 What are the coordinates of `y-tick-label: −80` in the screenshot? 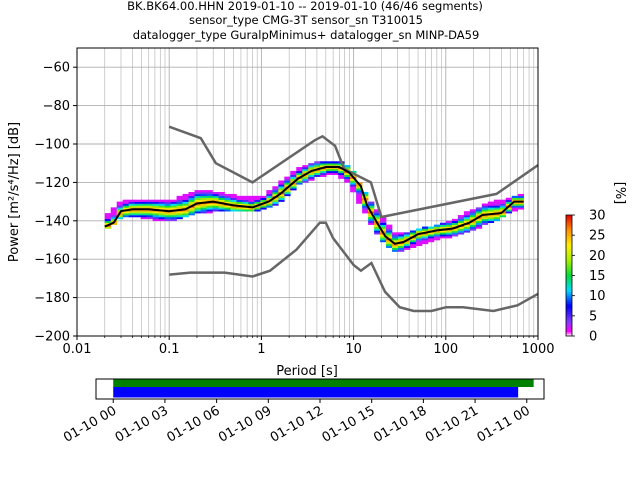 It's located at (56, 106).